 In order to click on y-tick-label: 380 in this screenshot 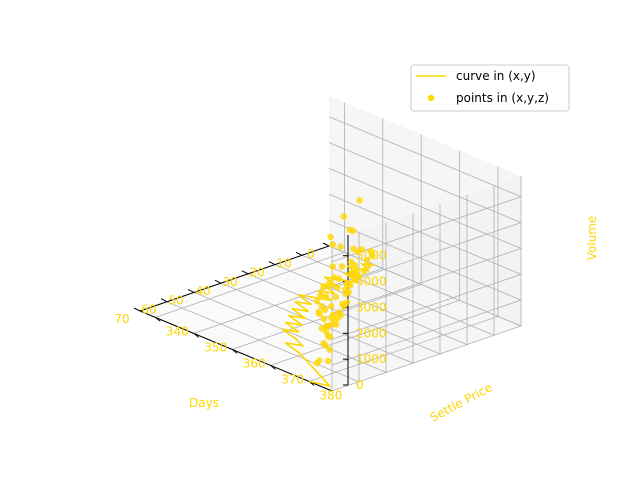, I will do `click(331, 395)`.